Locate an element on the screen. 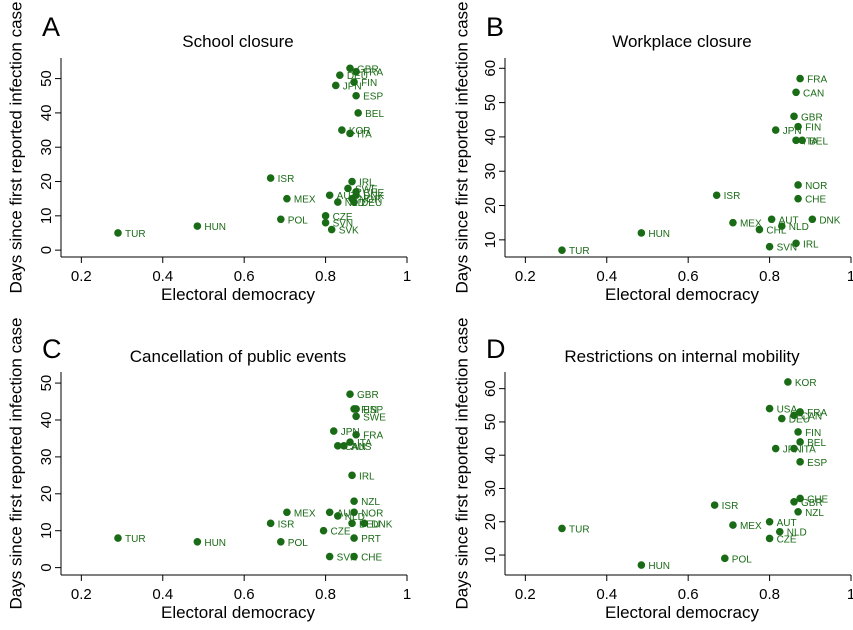 The image size is (853, 630). data-point-label: BEL is located at coordinates (818, 141).